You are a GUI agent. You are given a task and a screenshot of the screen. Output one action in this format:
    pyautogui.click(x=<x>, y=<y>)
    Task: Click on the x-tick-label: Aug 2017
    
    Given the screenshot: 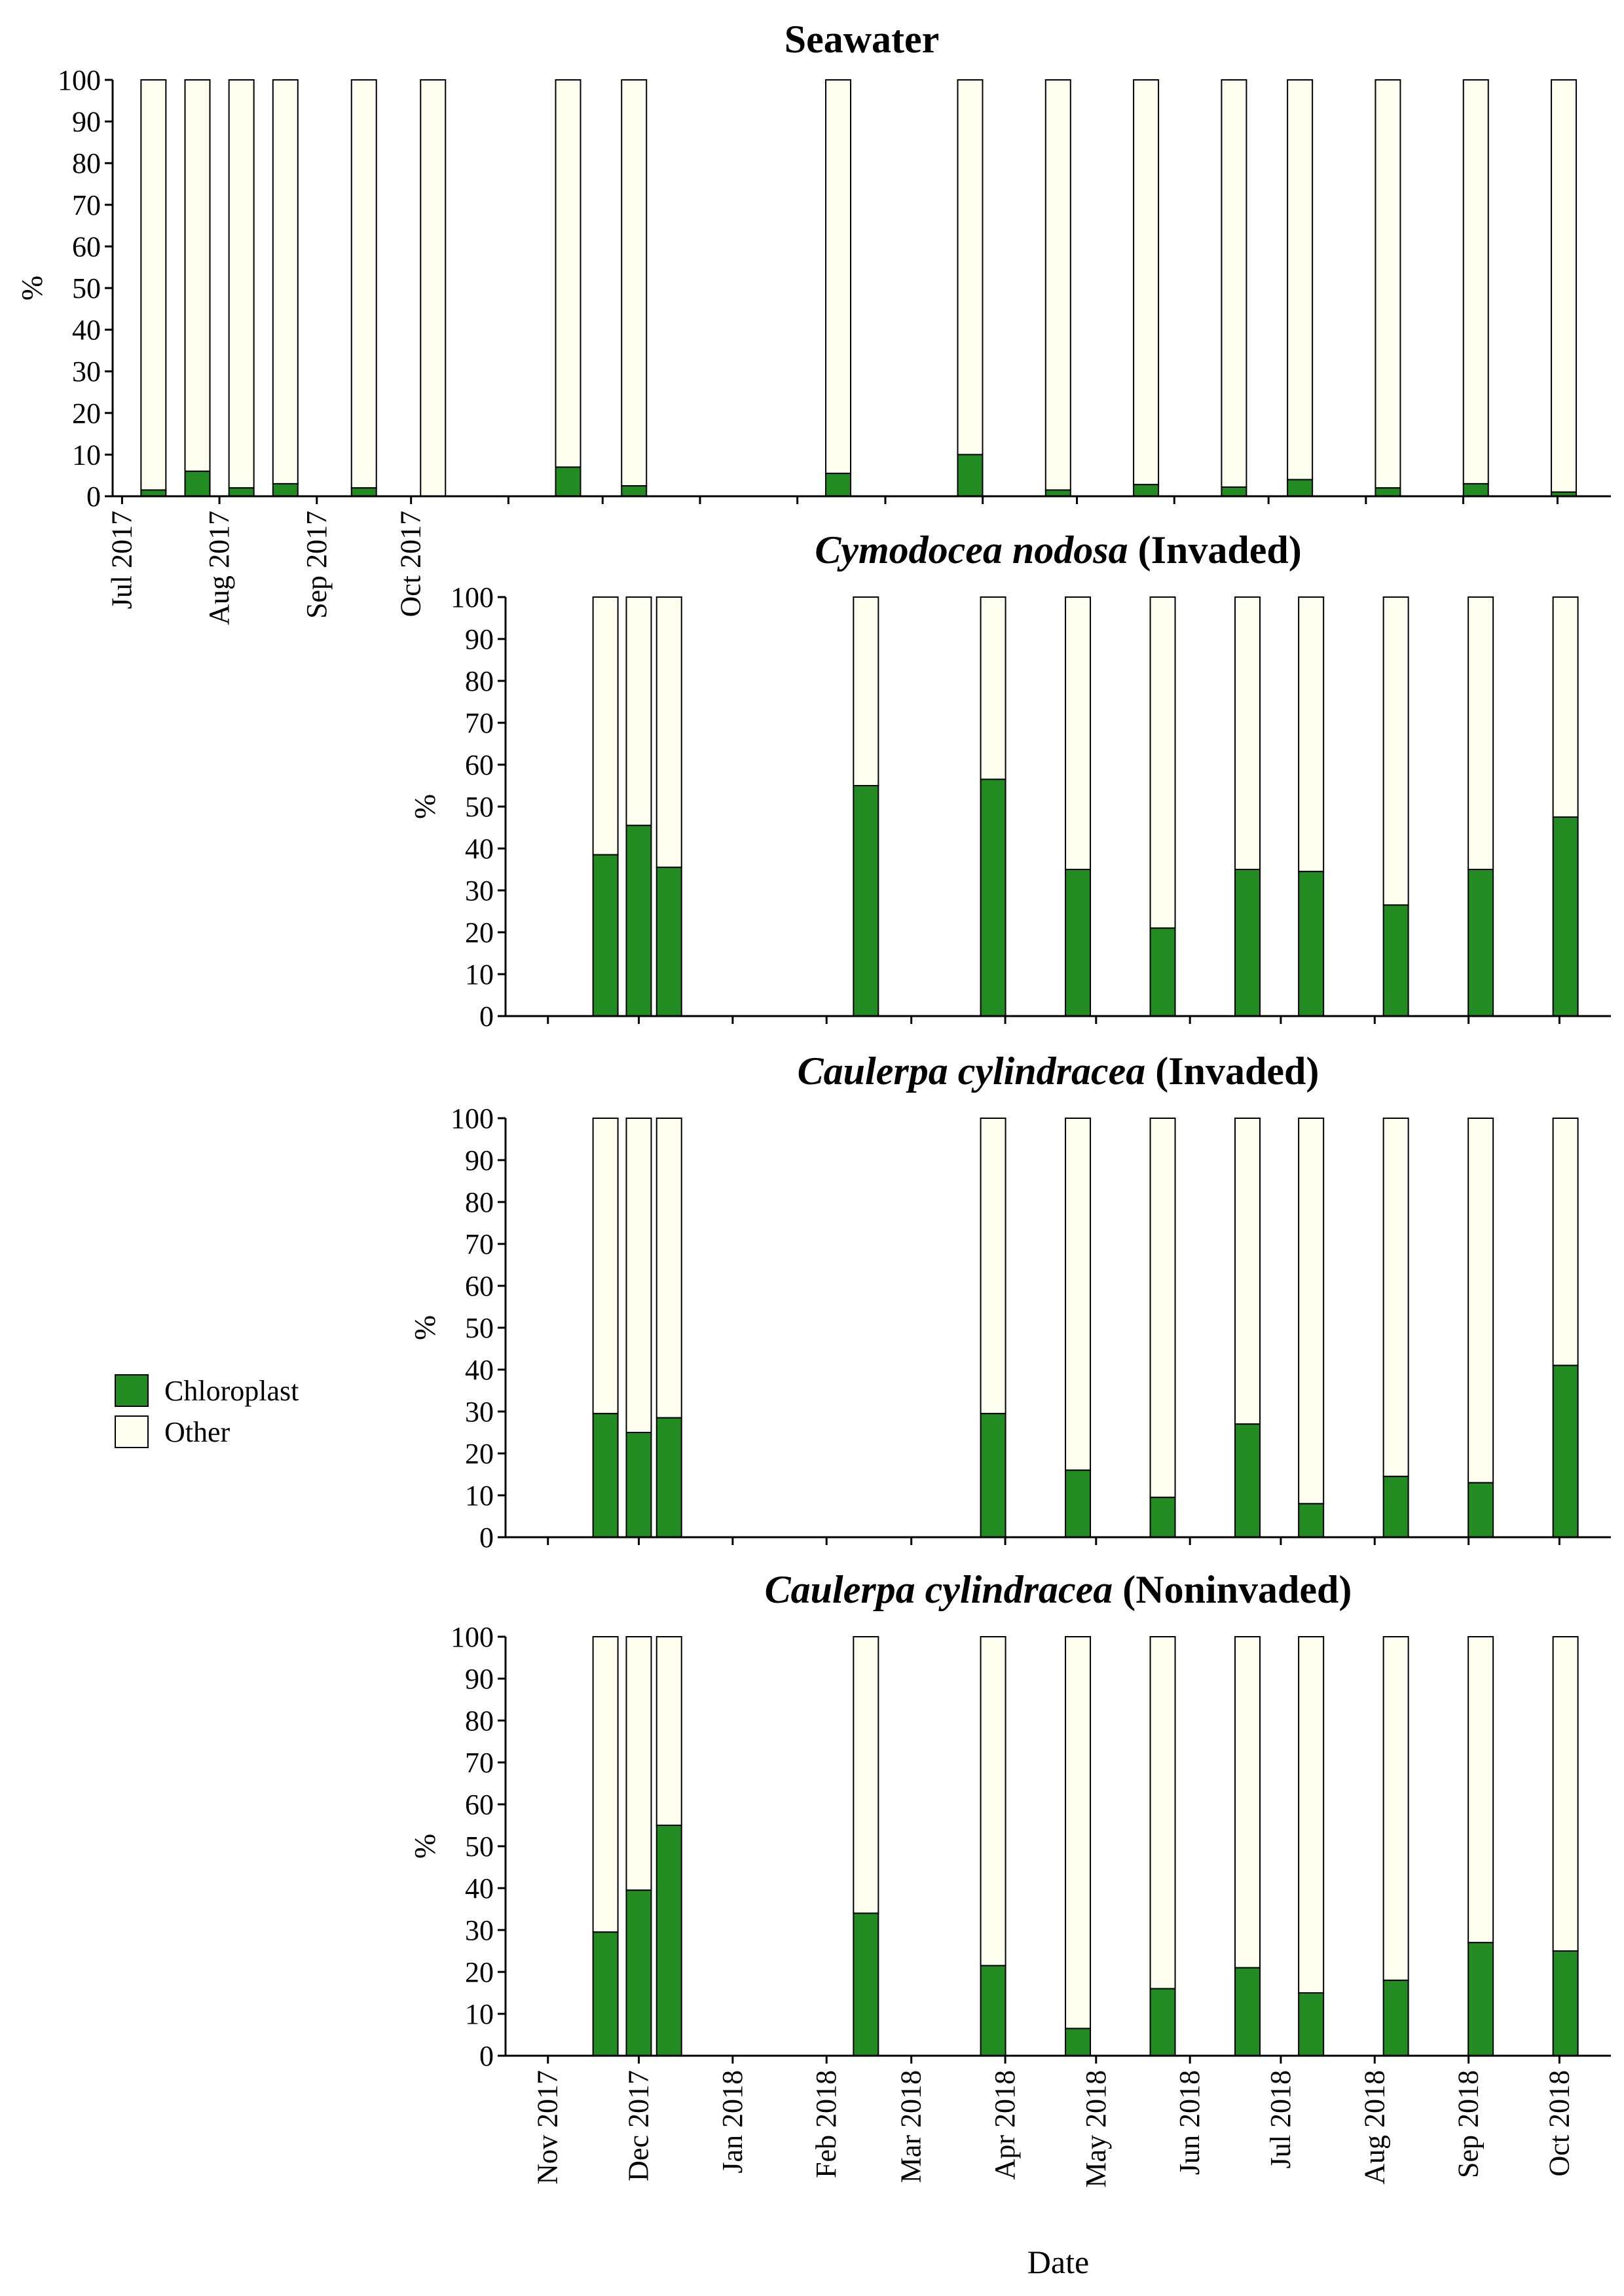 What is the action you would take?
    pyautogui.click(x=219, y=568)
    